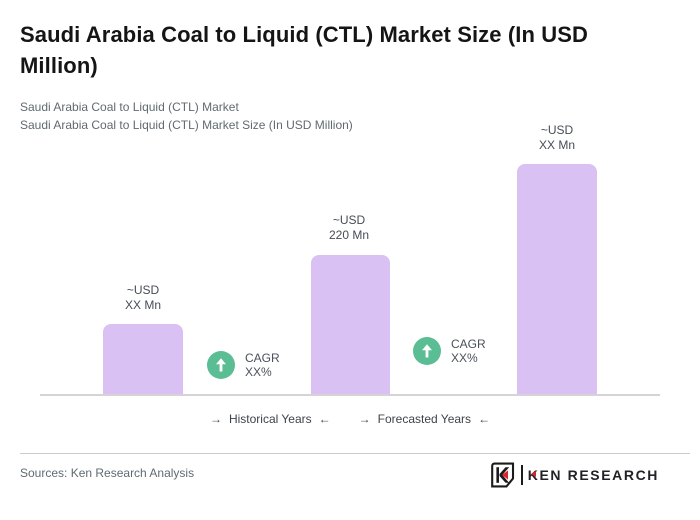 This screenshot has width=700, height=520. Describe the element at coordinates (557, 279) in the screenshot. I see `bar-forecast` at that location.